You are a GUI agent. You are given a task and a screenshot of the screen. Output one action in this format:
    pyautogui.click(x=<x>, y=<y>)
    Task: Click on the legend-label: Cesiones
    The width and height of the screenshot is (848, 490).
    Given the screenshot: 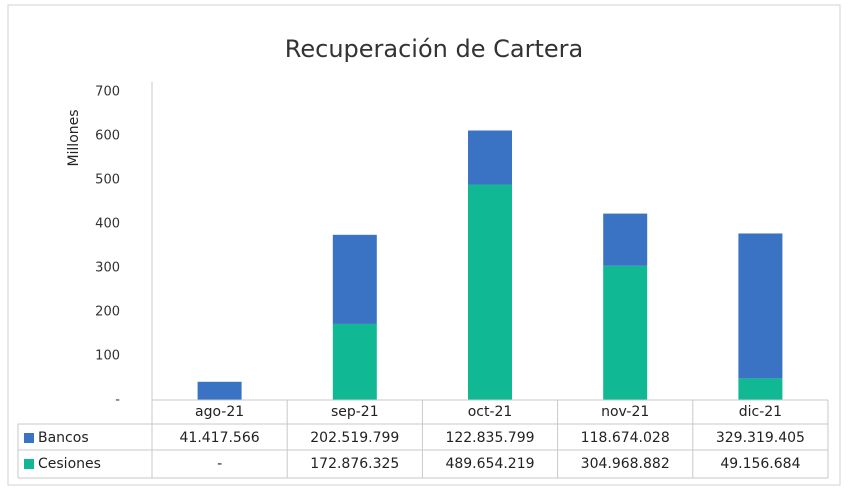 What is the action you would take?
    pyautogui.click(x=69, y=464)
    